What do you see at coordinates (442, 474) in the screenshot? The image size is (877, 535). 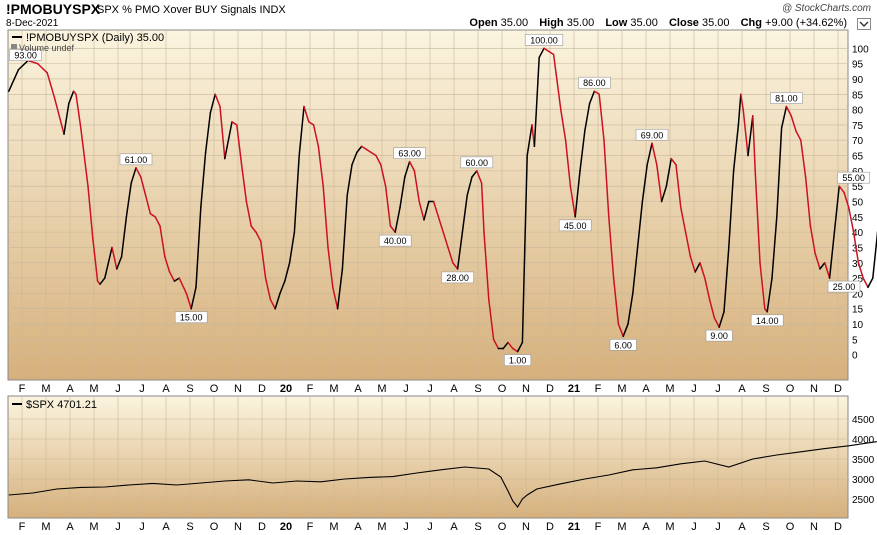 I see `spx-line` at bounding box center [442, 474].